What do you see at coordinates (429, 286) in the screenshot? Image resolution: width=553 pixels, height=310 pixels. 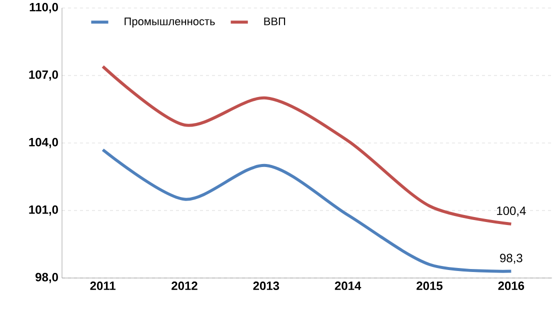 I see `x-tick-label: 2015` at bounding box center [429, 286].